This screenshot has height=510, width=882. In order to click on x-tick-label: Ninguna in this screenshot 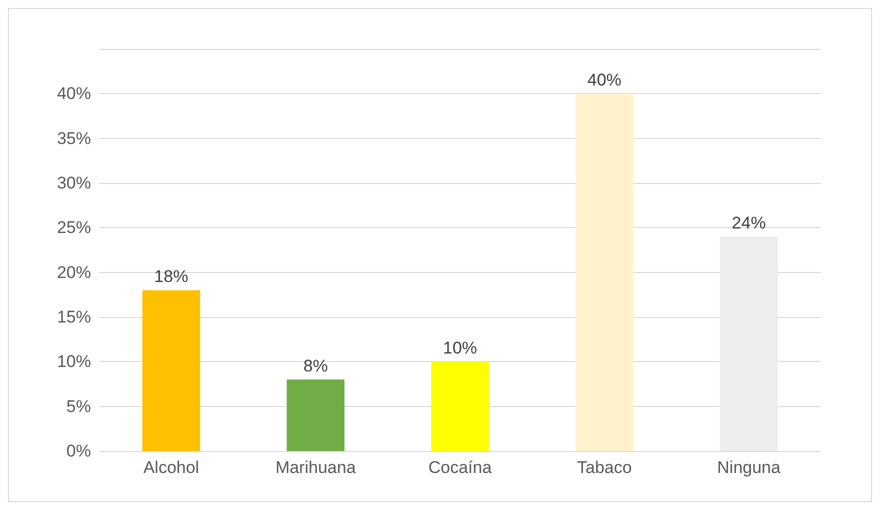, I will do `click(749, 467)`.